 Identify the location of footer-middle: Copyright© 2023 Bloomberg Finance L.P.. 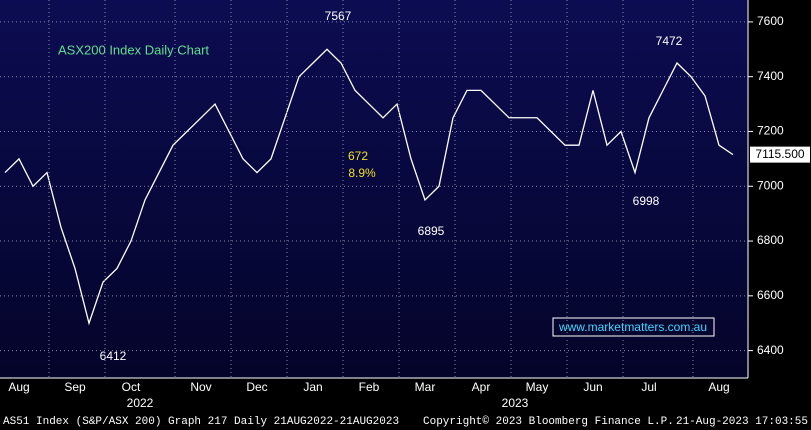
(548, 422).